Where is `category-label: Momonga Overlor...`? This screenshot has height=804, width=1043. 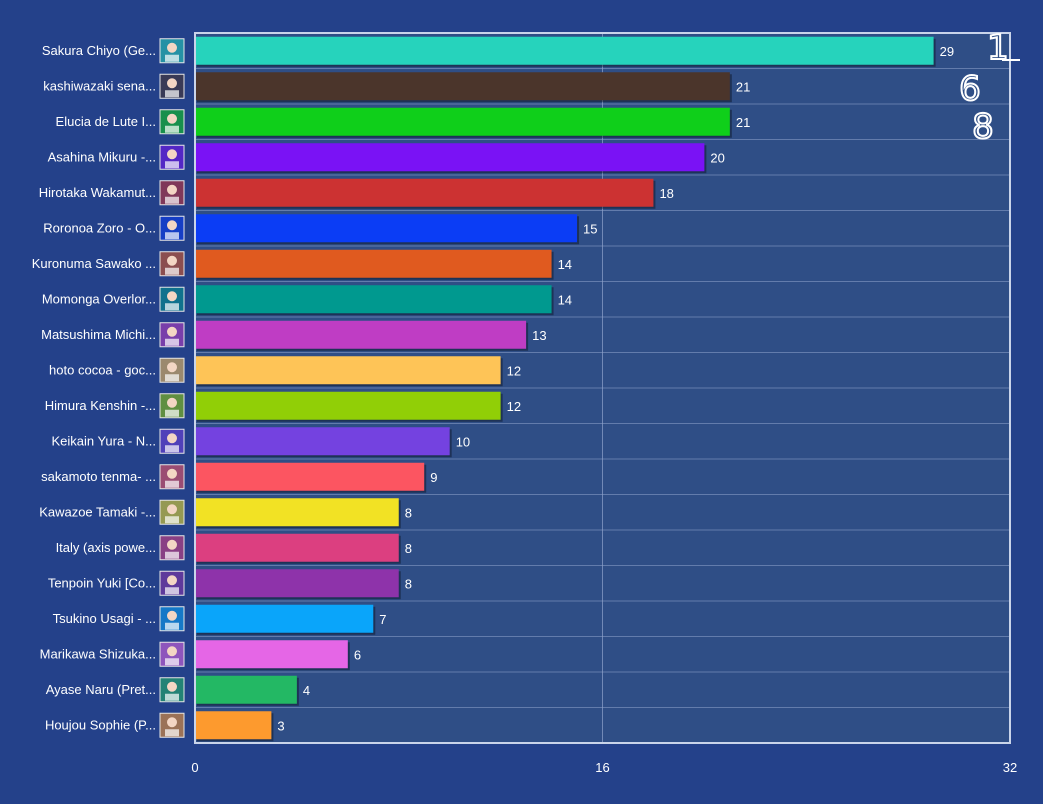
category-label: Momonga Overlor... is located at coordinates (99, 298).